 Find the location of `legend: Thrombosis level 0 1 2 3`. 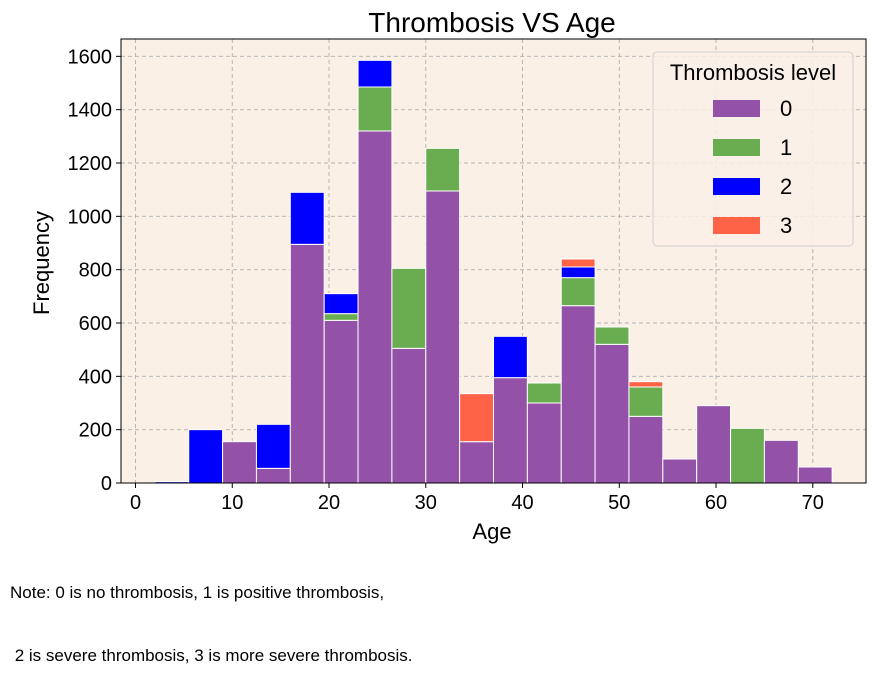

legend: Thrombosis level 0 1 2 3 is located at coordinates (753, 149).